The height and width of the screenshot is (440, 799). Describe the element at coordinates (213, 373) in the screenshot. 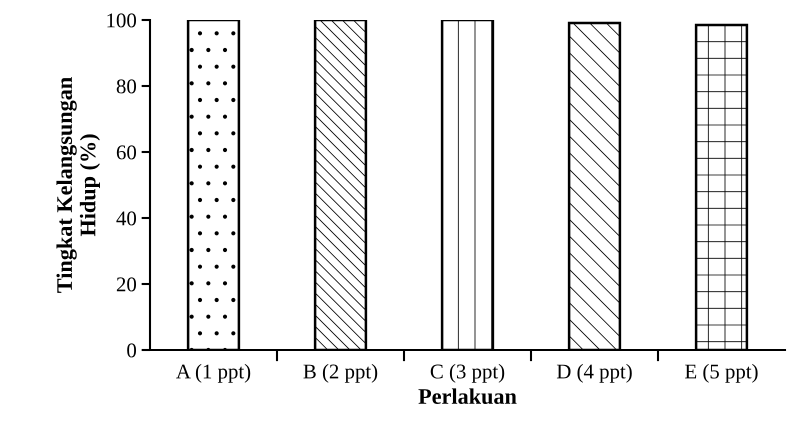

I see `x-tick-label: A (1 ppt)` at that location.